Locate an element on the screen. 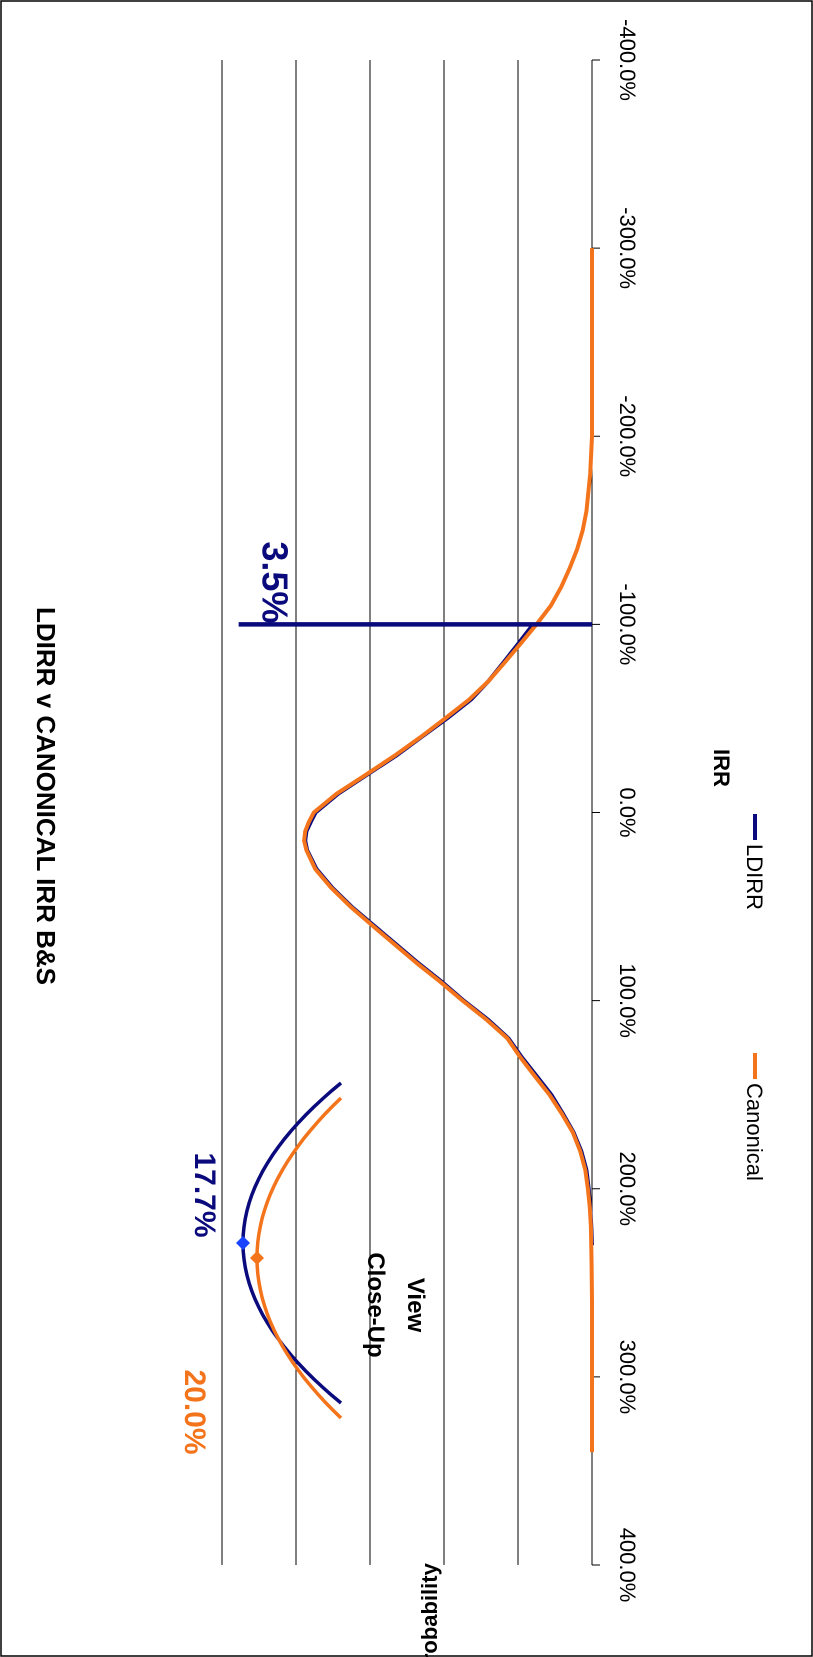 The width and height of the screenshot is (813, 1657). x-tick-label: 400.0% is located at coordinates (627, 1565).